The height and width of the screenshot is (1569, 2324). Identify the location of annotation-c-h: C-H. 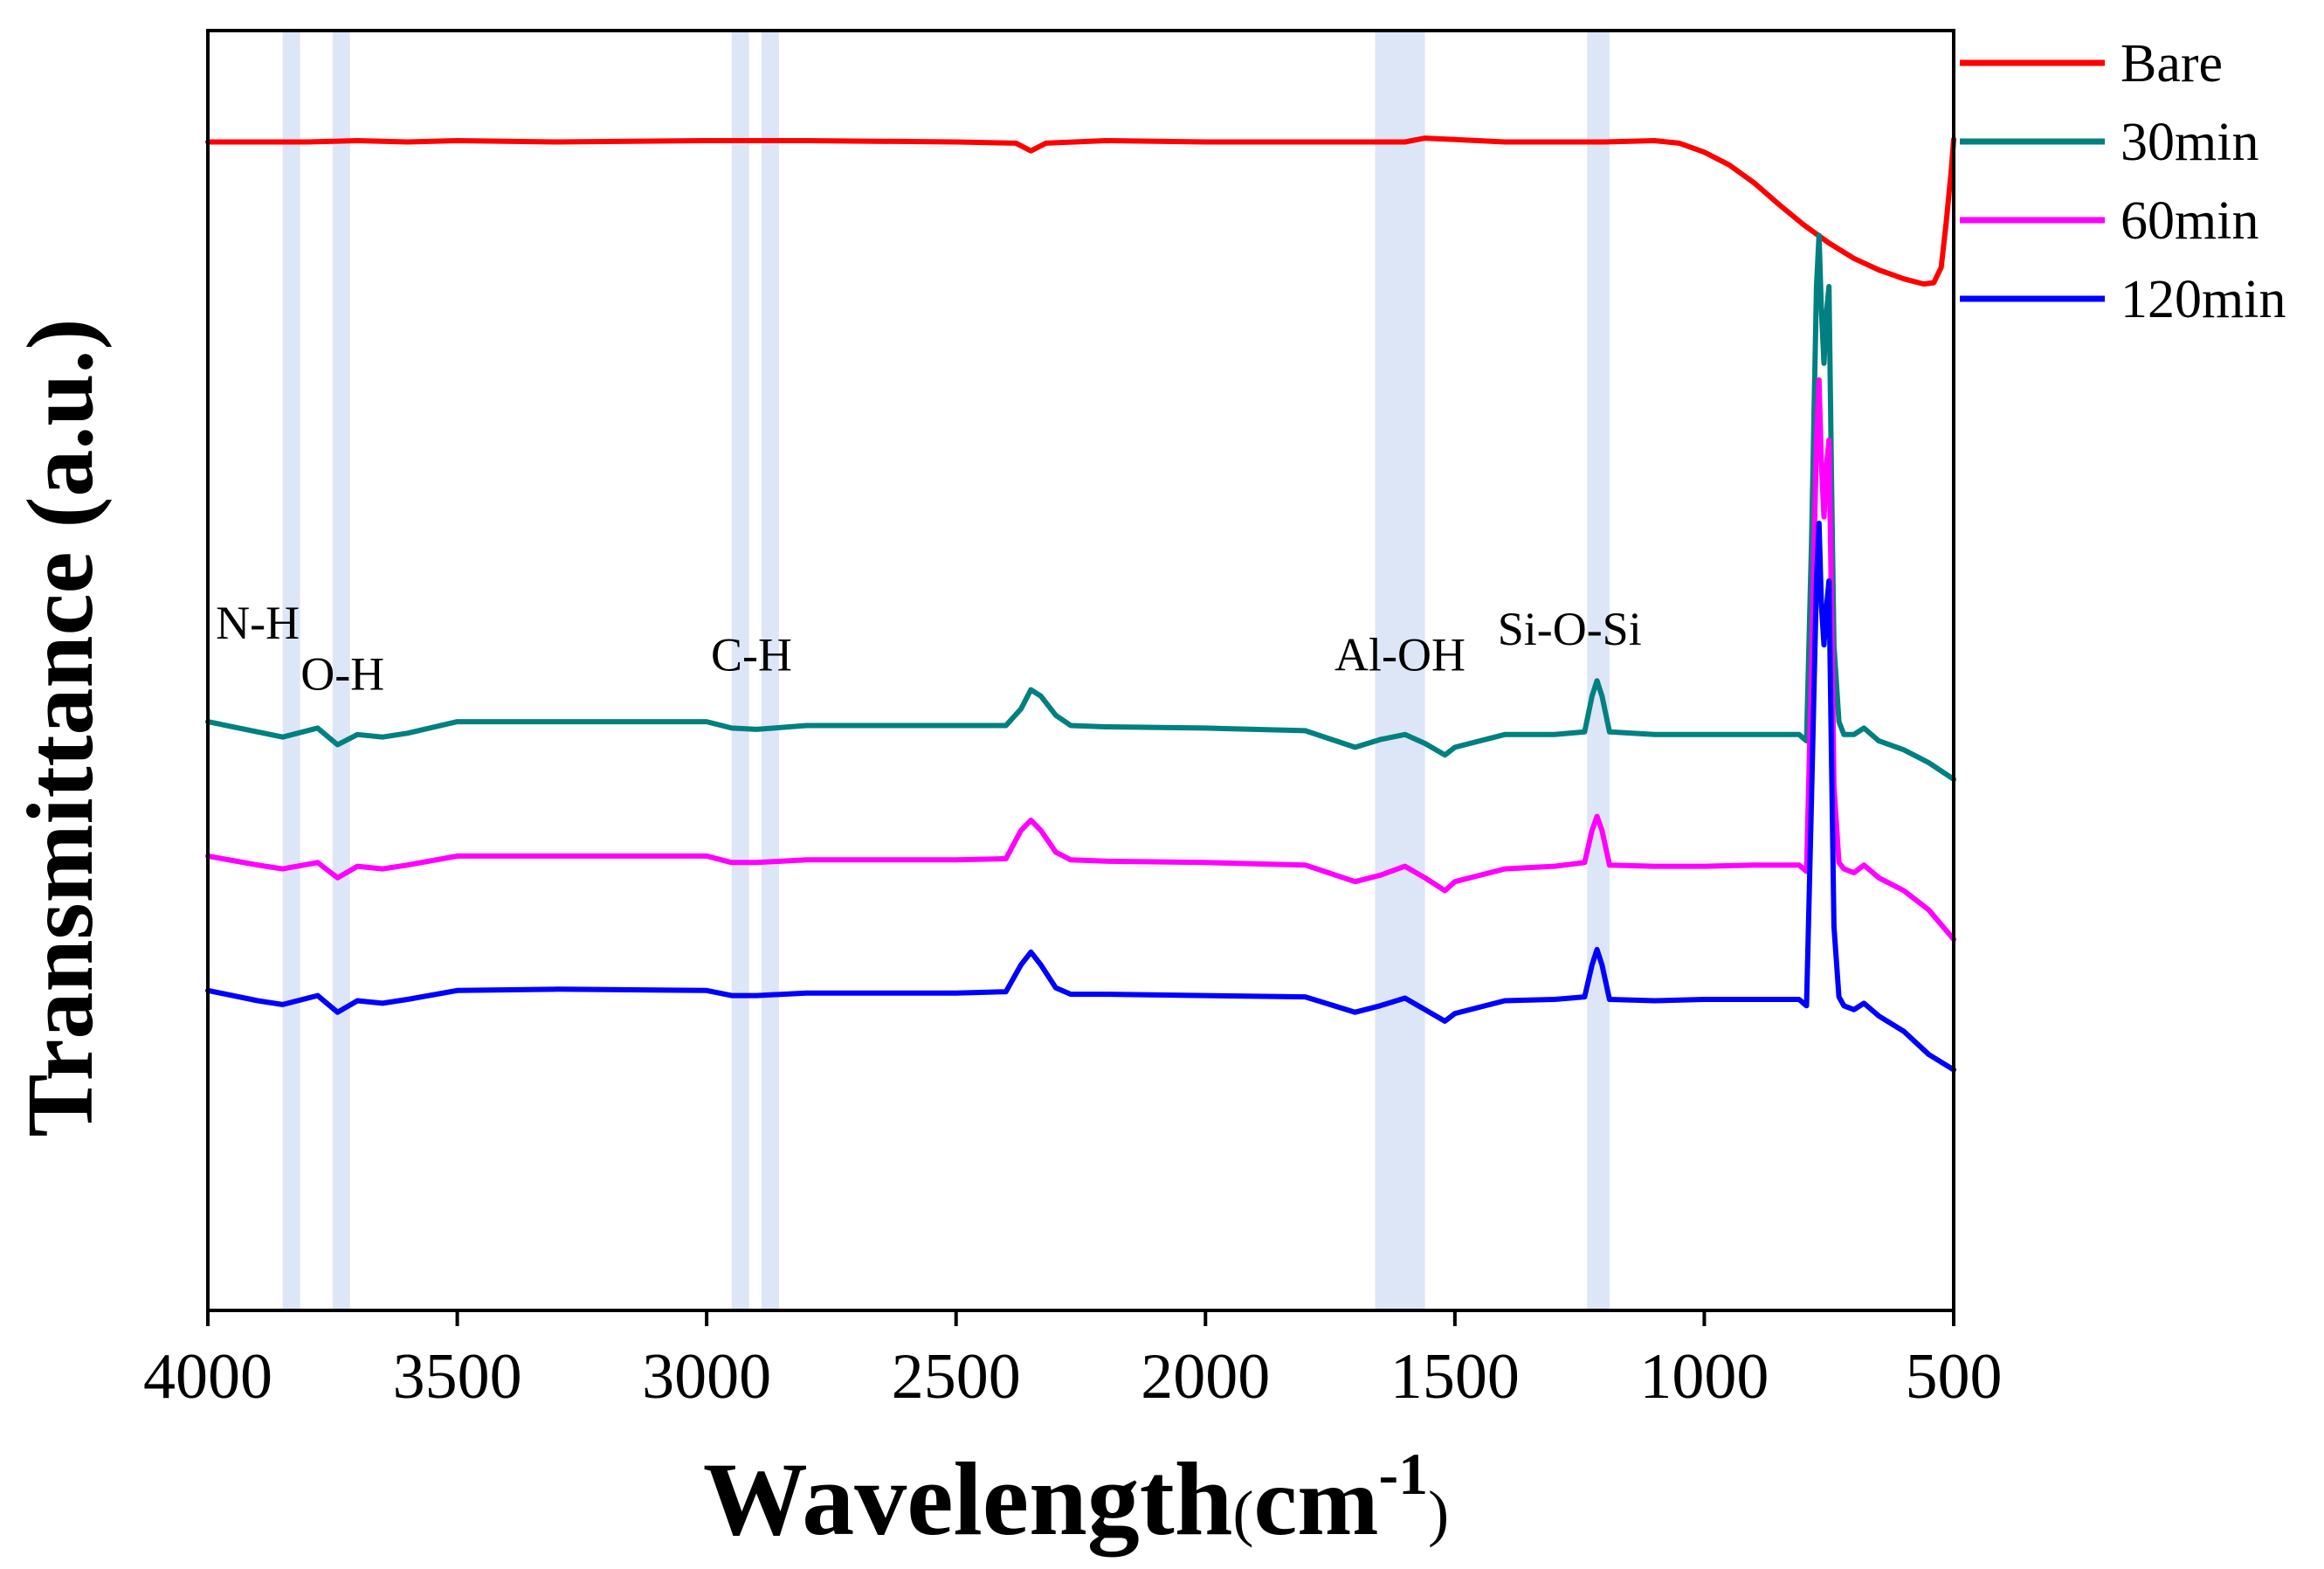
(751, 655).